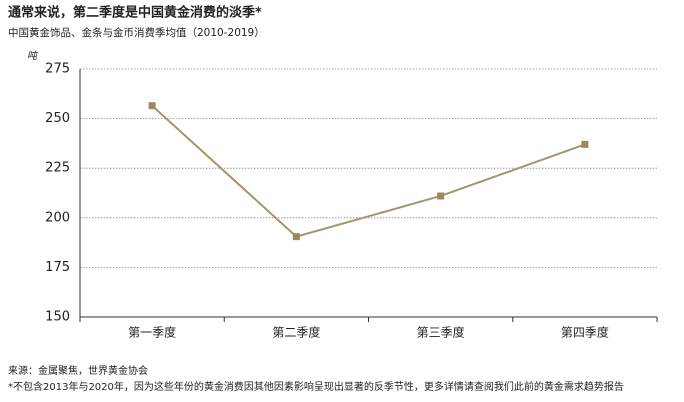 The height and width of the screenshot is (402, 684). I want to click on y-tick-label: 250, so click(57, 118).